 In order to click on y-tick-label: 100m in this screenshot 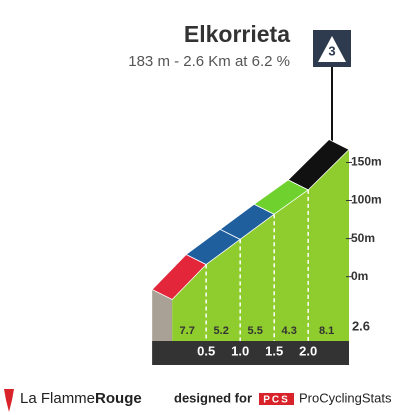, I will do `click(366, 200)`.